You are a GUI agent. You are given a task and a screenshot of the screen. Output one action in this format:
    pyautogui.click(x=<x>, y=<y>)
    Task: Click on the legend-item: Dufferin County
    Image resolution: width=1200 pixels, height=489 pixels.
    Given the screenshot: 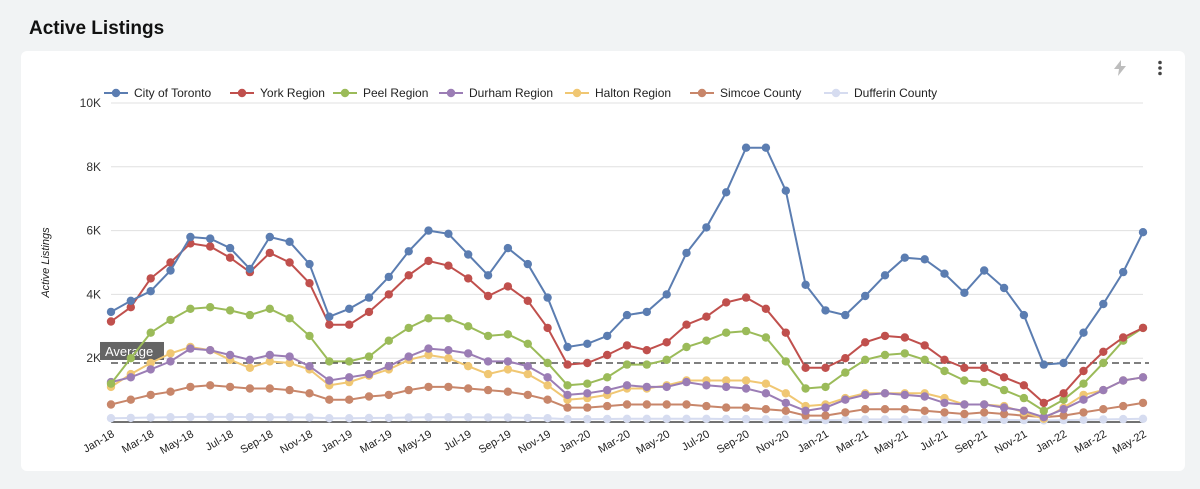 What is the action you would take?
    pyautogui.click(x=880, y=93)
    